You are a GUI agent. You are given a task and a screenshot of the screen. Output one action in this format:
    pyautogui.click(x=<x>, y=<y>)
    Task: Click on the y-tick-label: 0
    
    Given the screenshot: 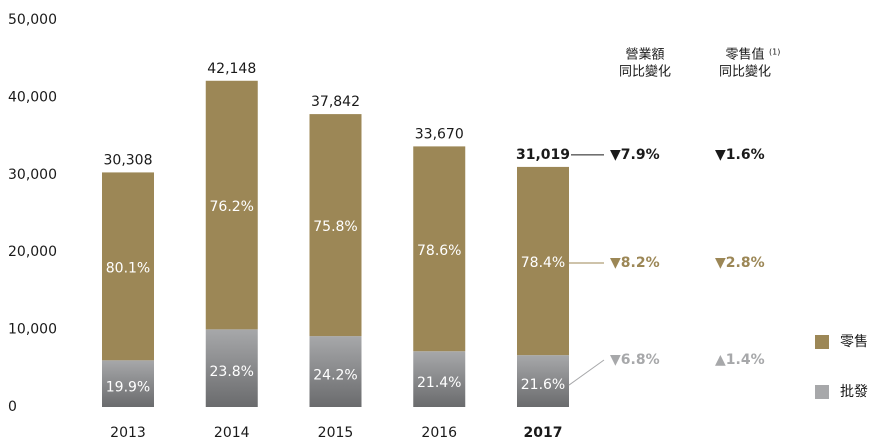 What is the action you would take?
    pyautogui.click(x=12, y=407)
    